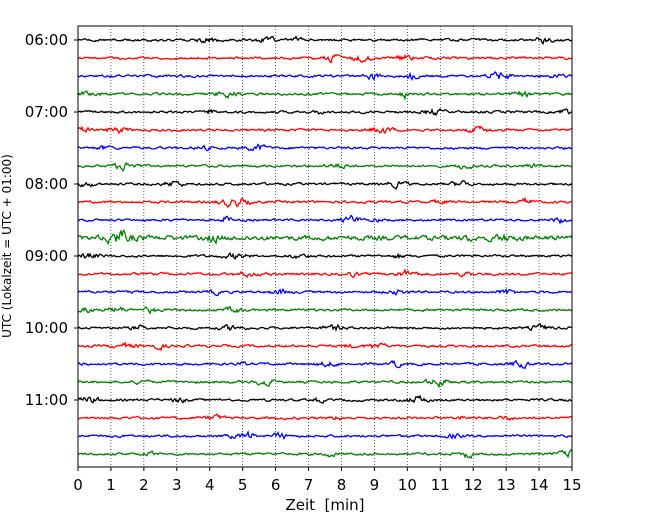 This screenshot has height=520, width=650. What do you see at coordinates (309, 485) in the screenshot?
I see `x-tick-label: 7` at bounding box center [309, 485].